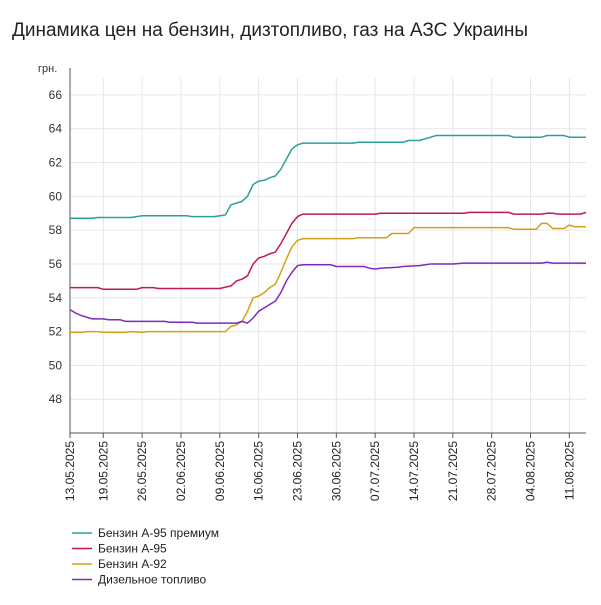 This screenshot has width=601, height=605. What do you see at coordinates (56, 365) in the screenshot?
I see `y-tick-label: 50` at bounding box center [56, 365].